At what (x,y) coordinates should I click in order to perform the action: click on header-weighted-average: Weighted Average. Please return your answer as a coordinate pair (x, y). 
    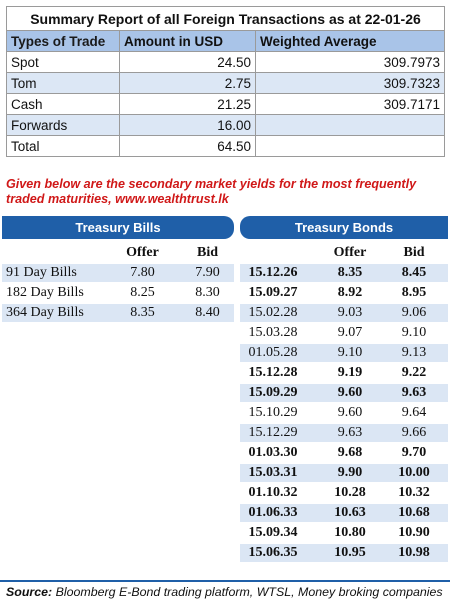
    Looking at the image, I should click on (350, 41).